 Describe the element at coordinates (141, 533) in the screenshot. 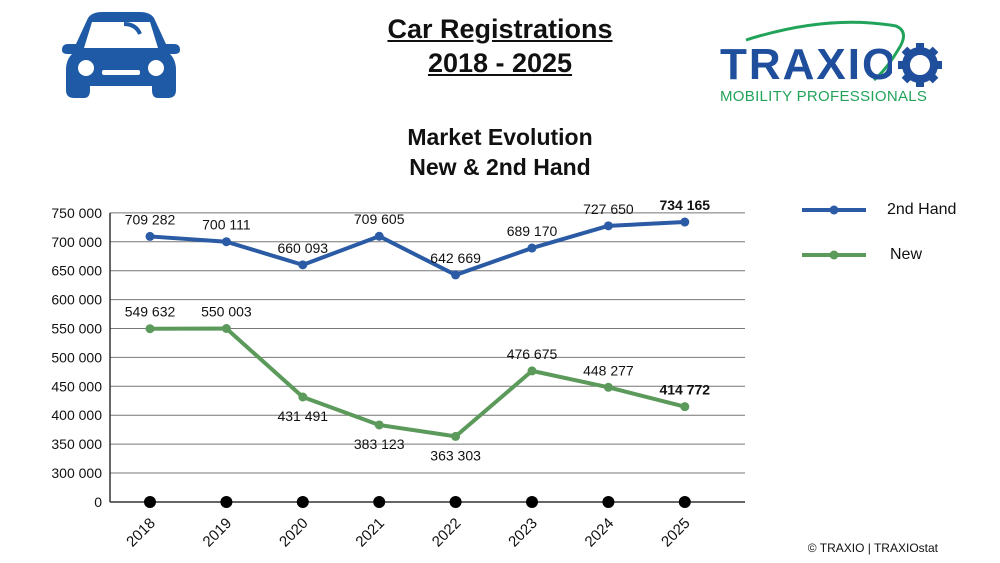

I see `x-tick-label: 2018` at that location.